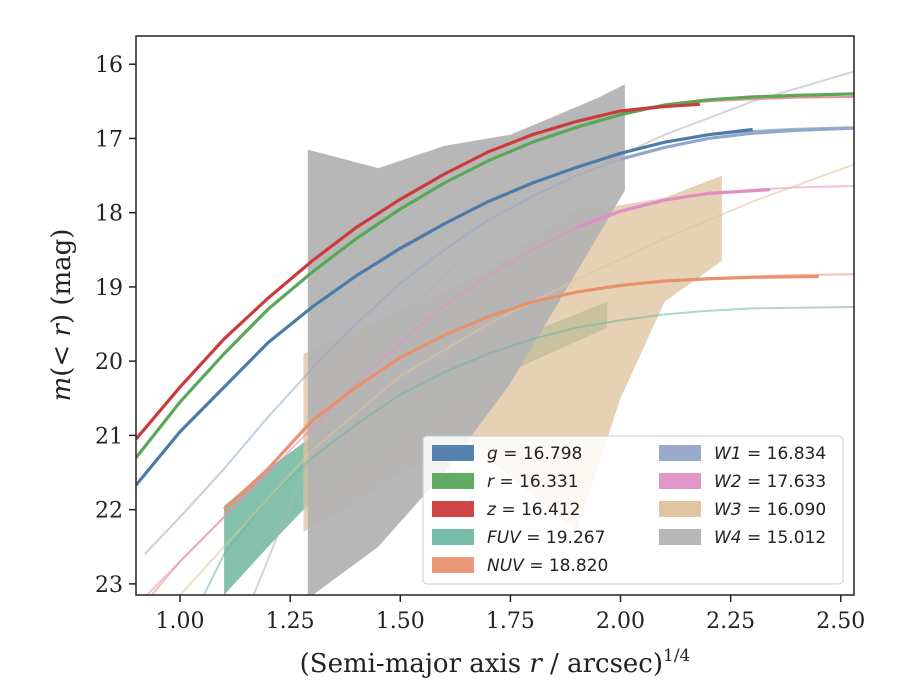  Describe the element at coordinates (730, 621) in the screenshot. I see `x-tick-label: 2.25` at that location.